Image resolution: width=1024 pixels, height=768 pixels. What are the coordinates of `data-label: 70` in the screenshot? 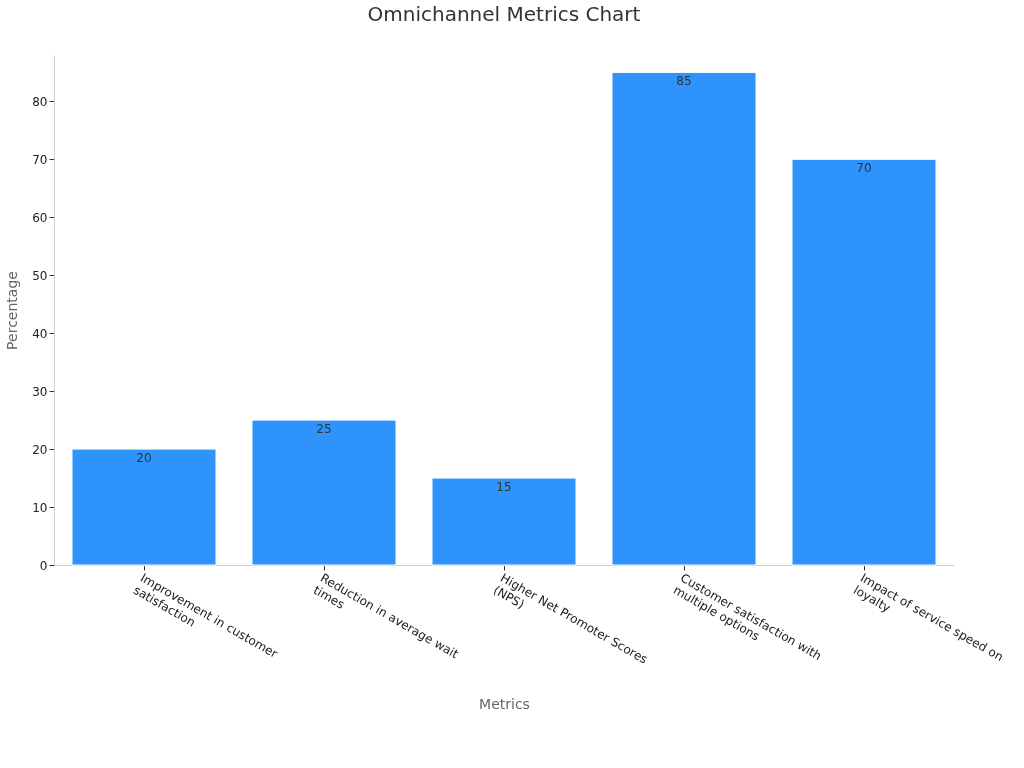 It's located at (864, 168).